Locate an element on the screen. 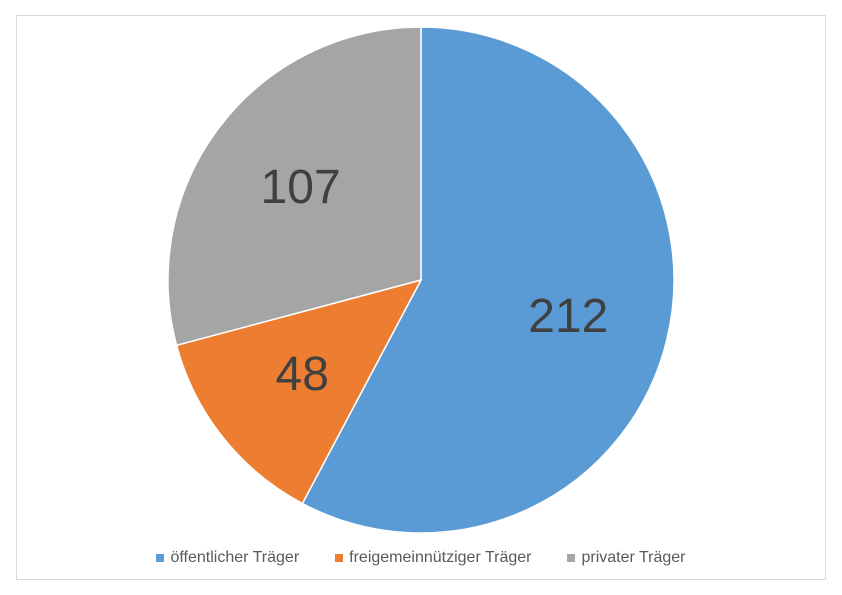 This screenshot has width=842, height=595. legend-item-freigemeinnuetziger-traeger: freigemeinnütziger Träger is located at coordinates (433, 558).